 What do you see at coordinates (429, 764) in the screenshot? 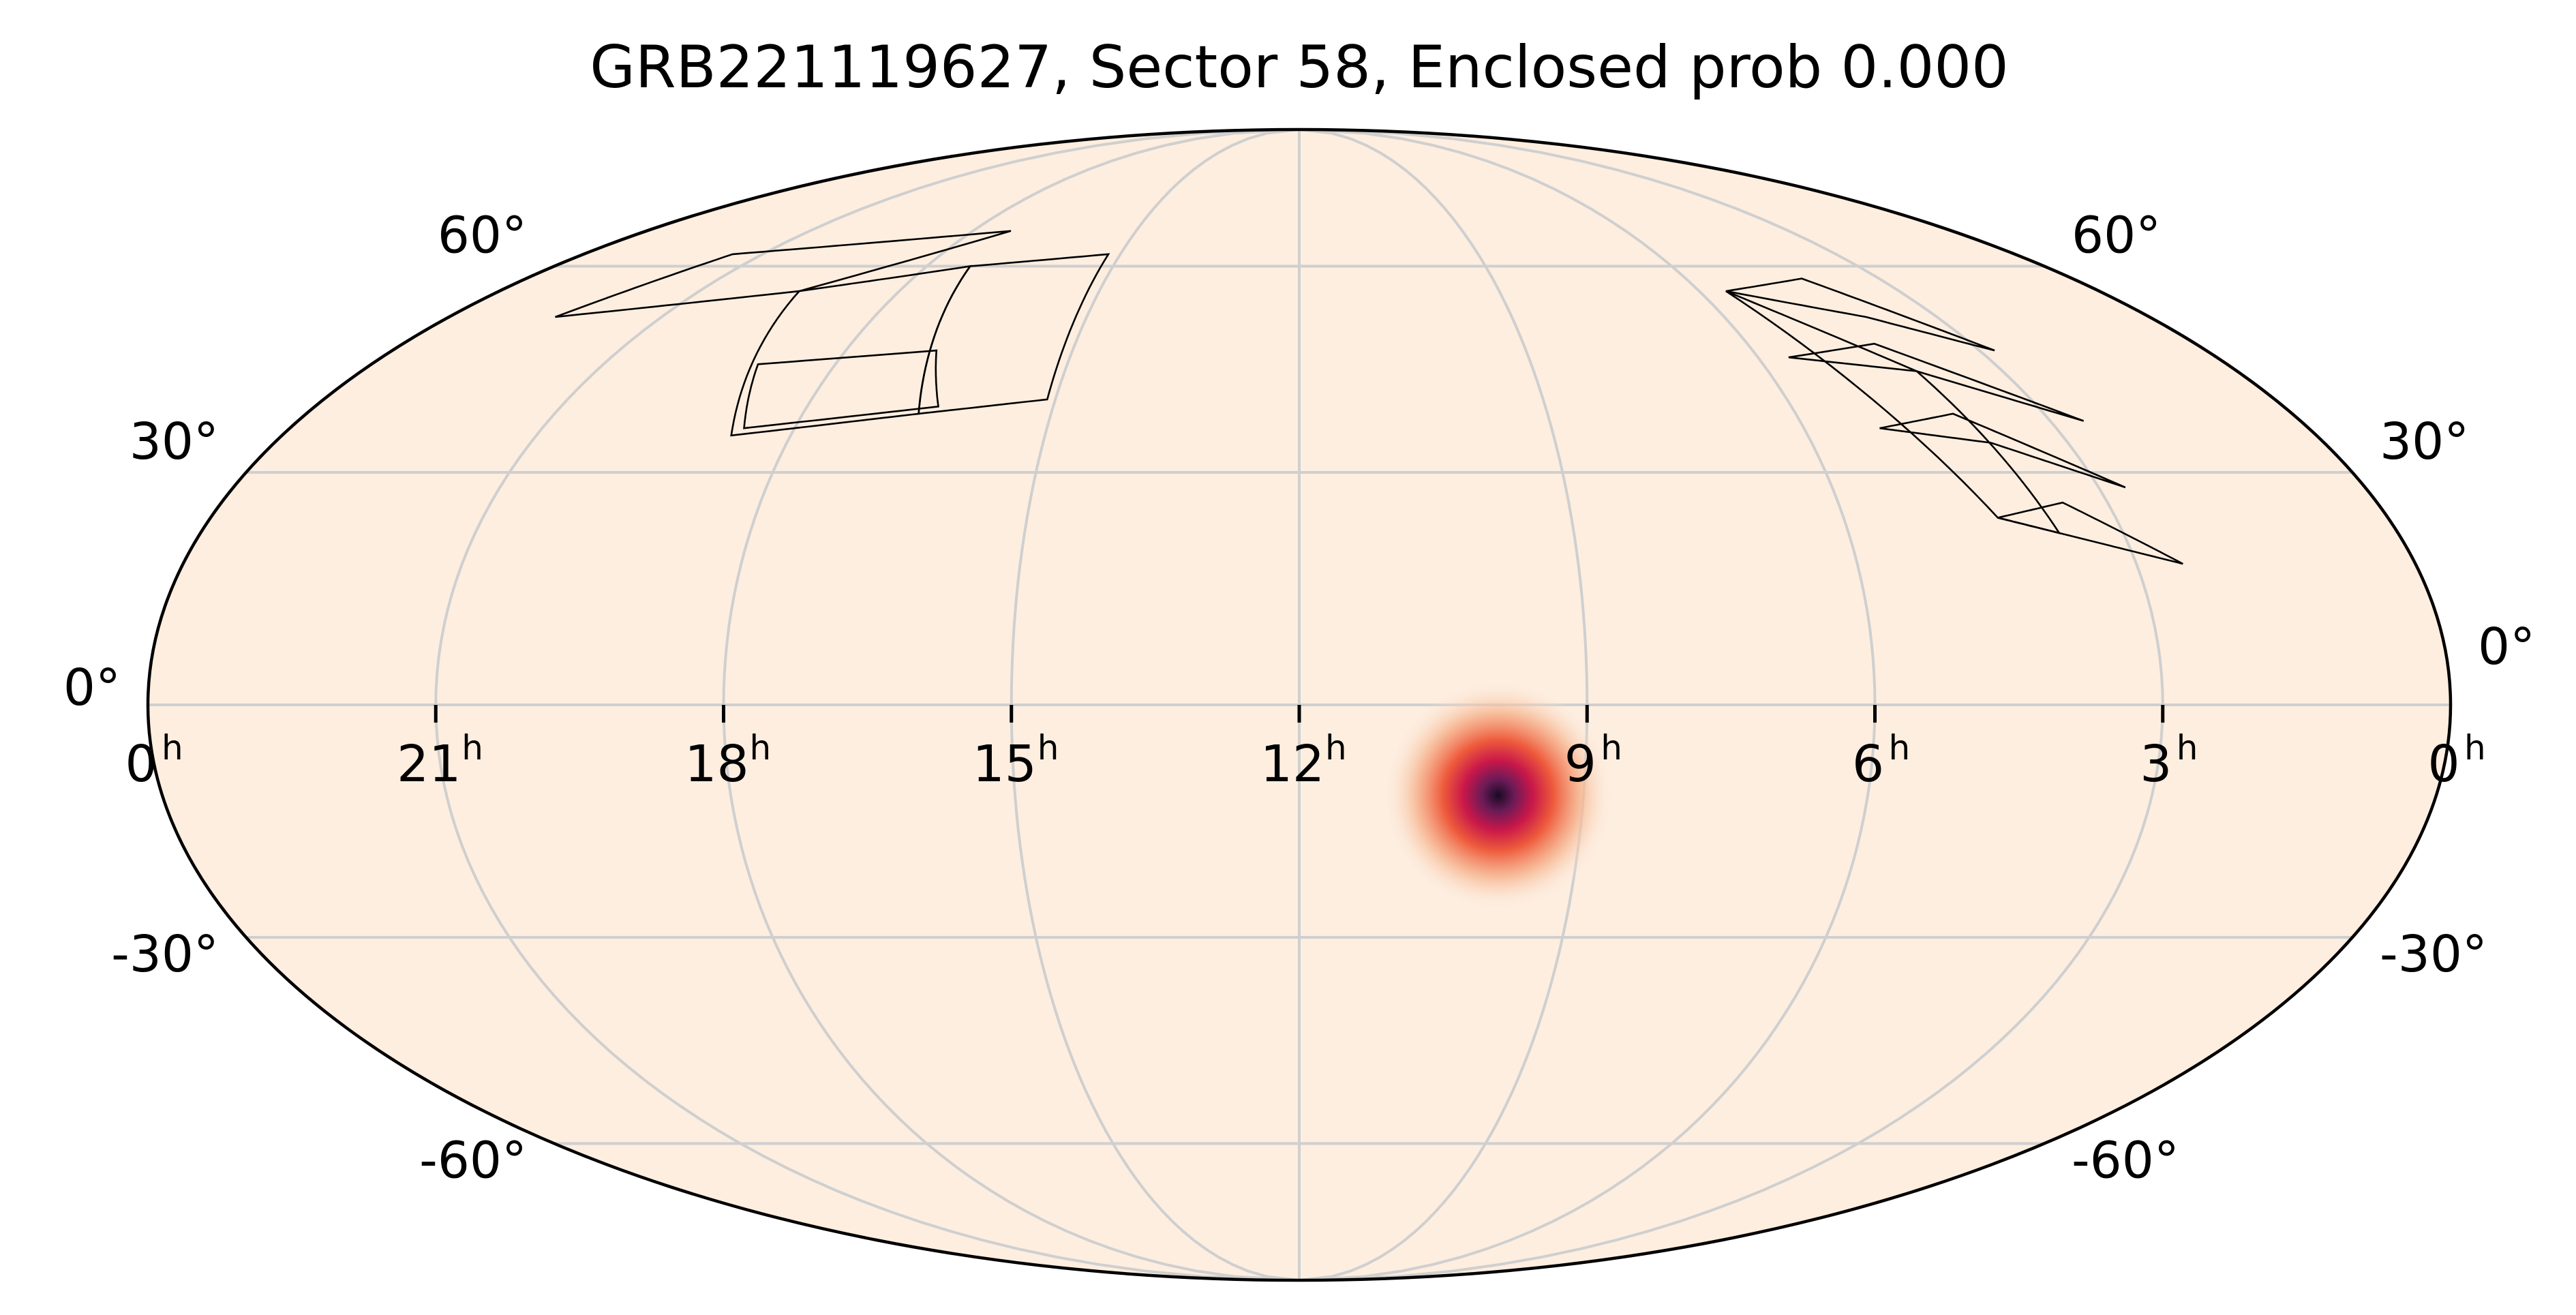
I see `ra-tick-label: 21` at bounding box center [429, 764].